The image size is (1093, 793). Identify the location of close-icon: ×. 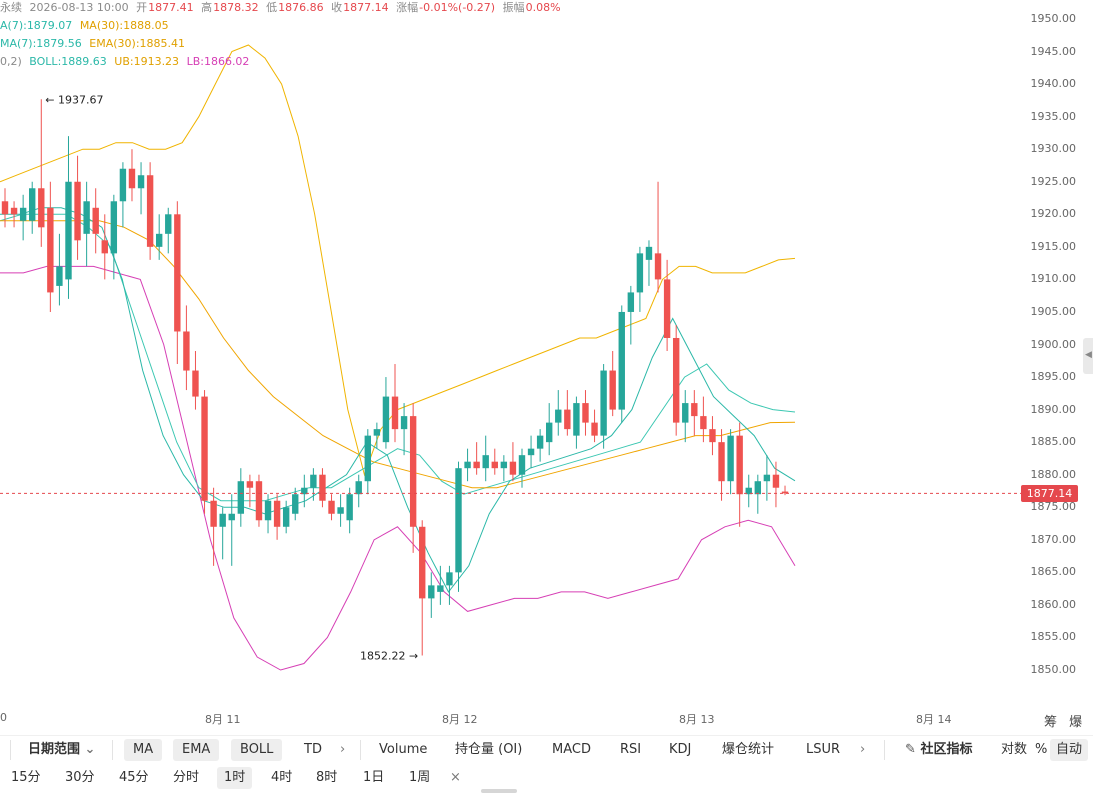
(455, 777).